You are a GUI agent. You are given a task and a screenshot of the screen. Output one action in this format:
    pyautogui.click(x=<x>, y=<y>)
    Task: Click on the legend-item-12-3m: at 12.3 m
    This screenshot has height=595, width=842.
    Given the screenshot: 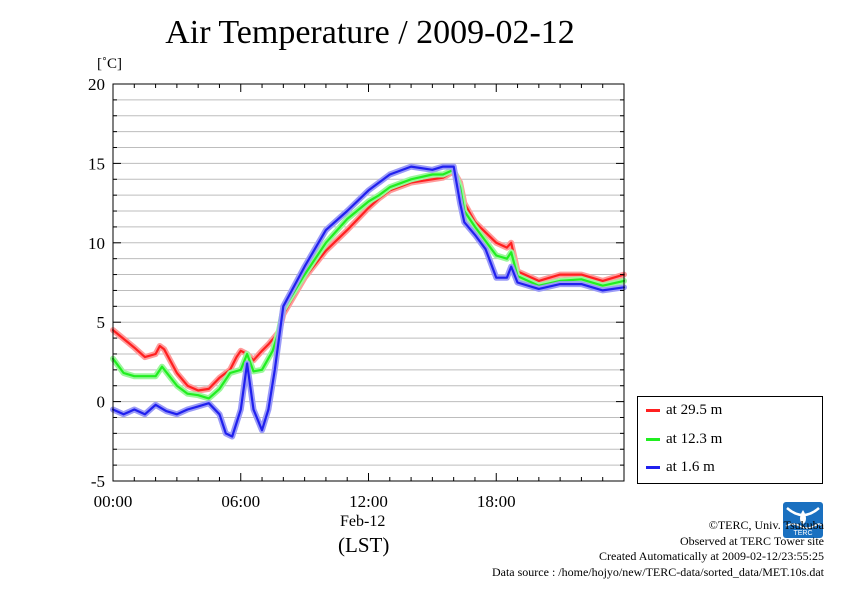 What is the action you would take?
    pyautogui.click(x=684, y=439)
    